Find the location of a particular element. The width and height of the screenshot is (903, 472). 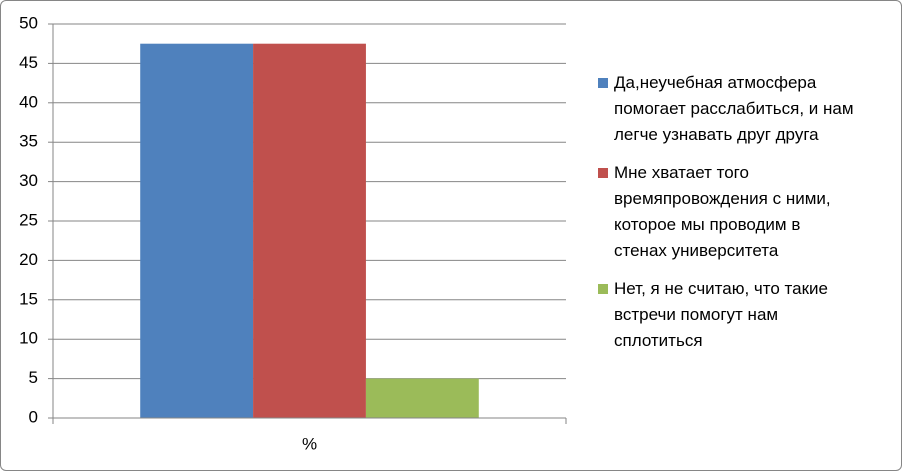

y-tick-label: 35 is located at coordinates (28, 141).